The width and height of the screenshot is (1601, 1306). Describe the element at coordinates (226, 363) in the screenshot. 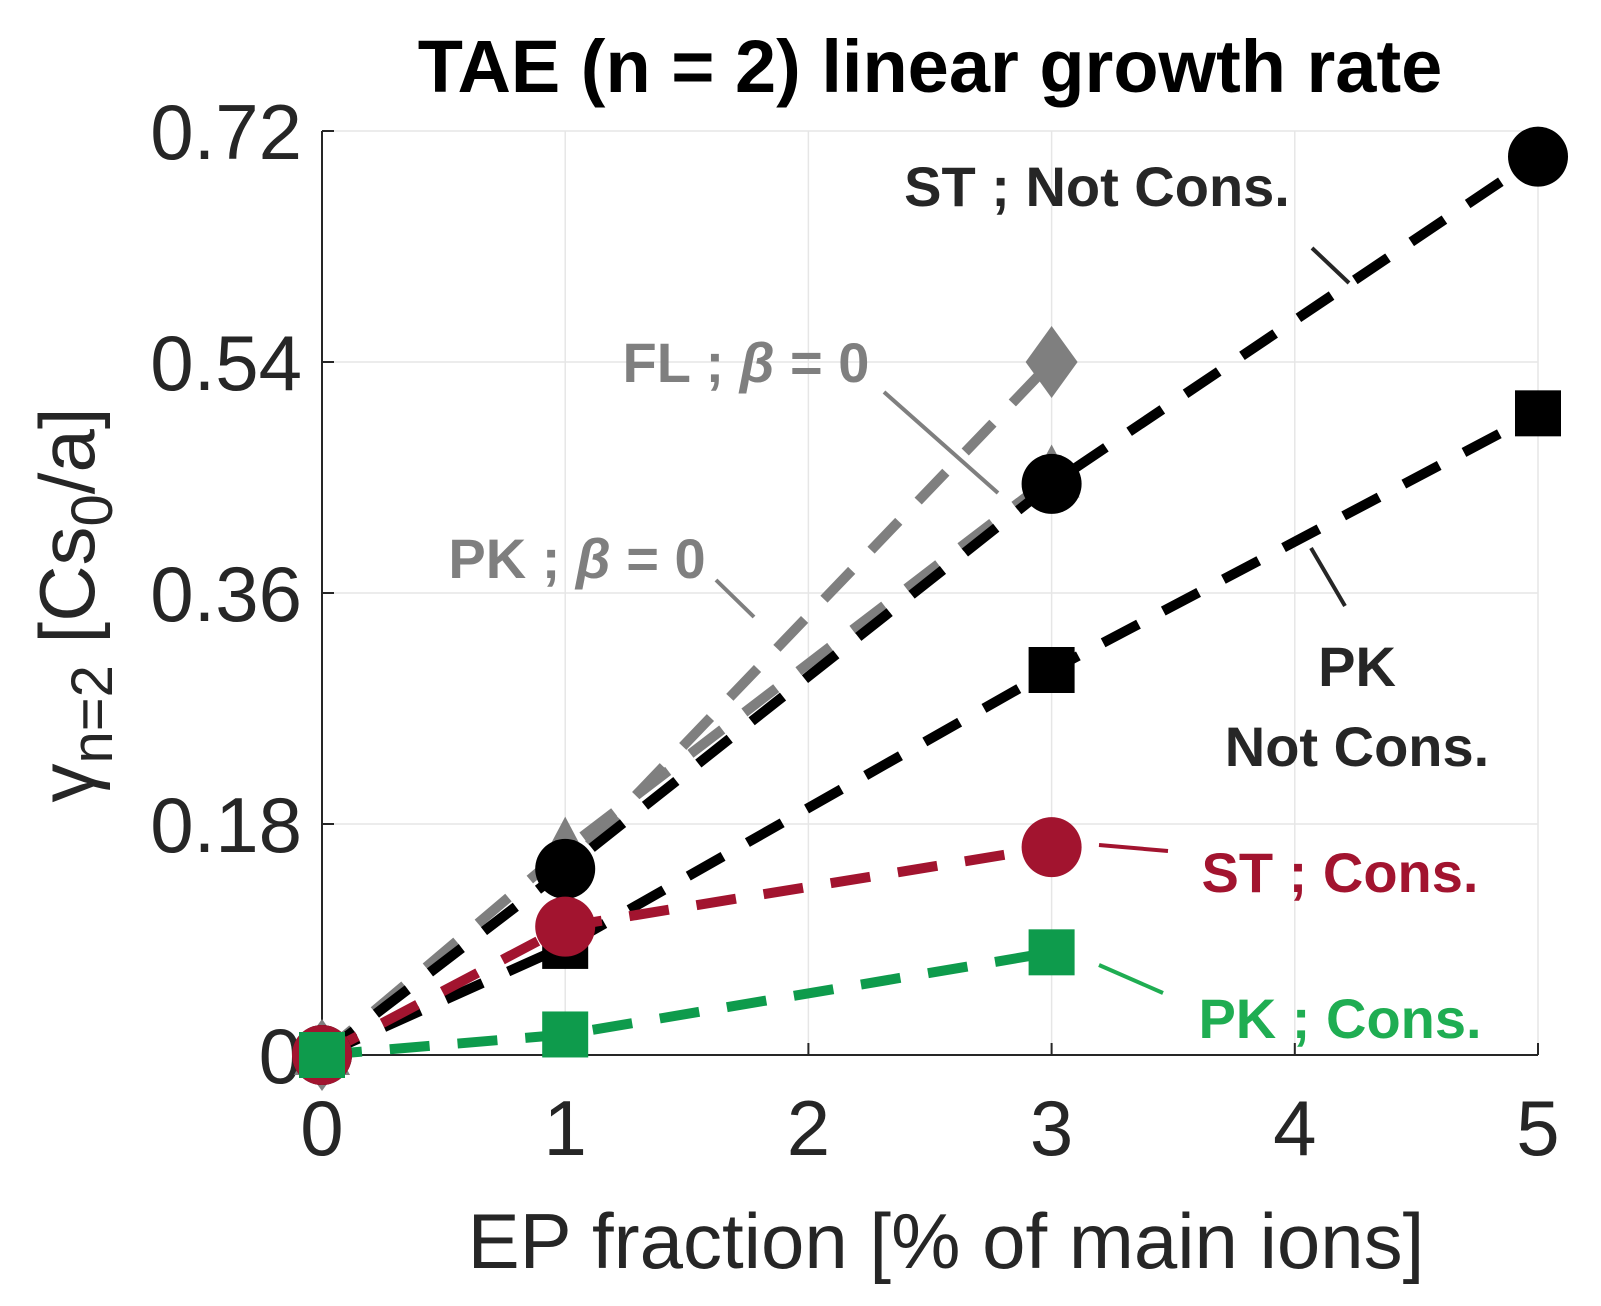

I see `y-tick-label-3: 0.54` at that location.